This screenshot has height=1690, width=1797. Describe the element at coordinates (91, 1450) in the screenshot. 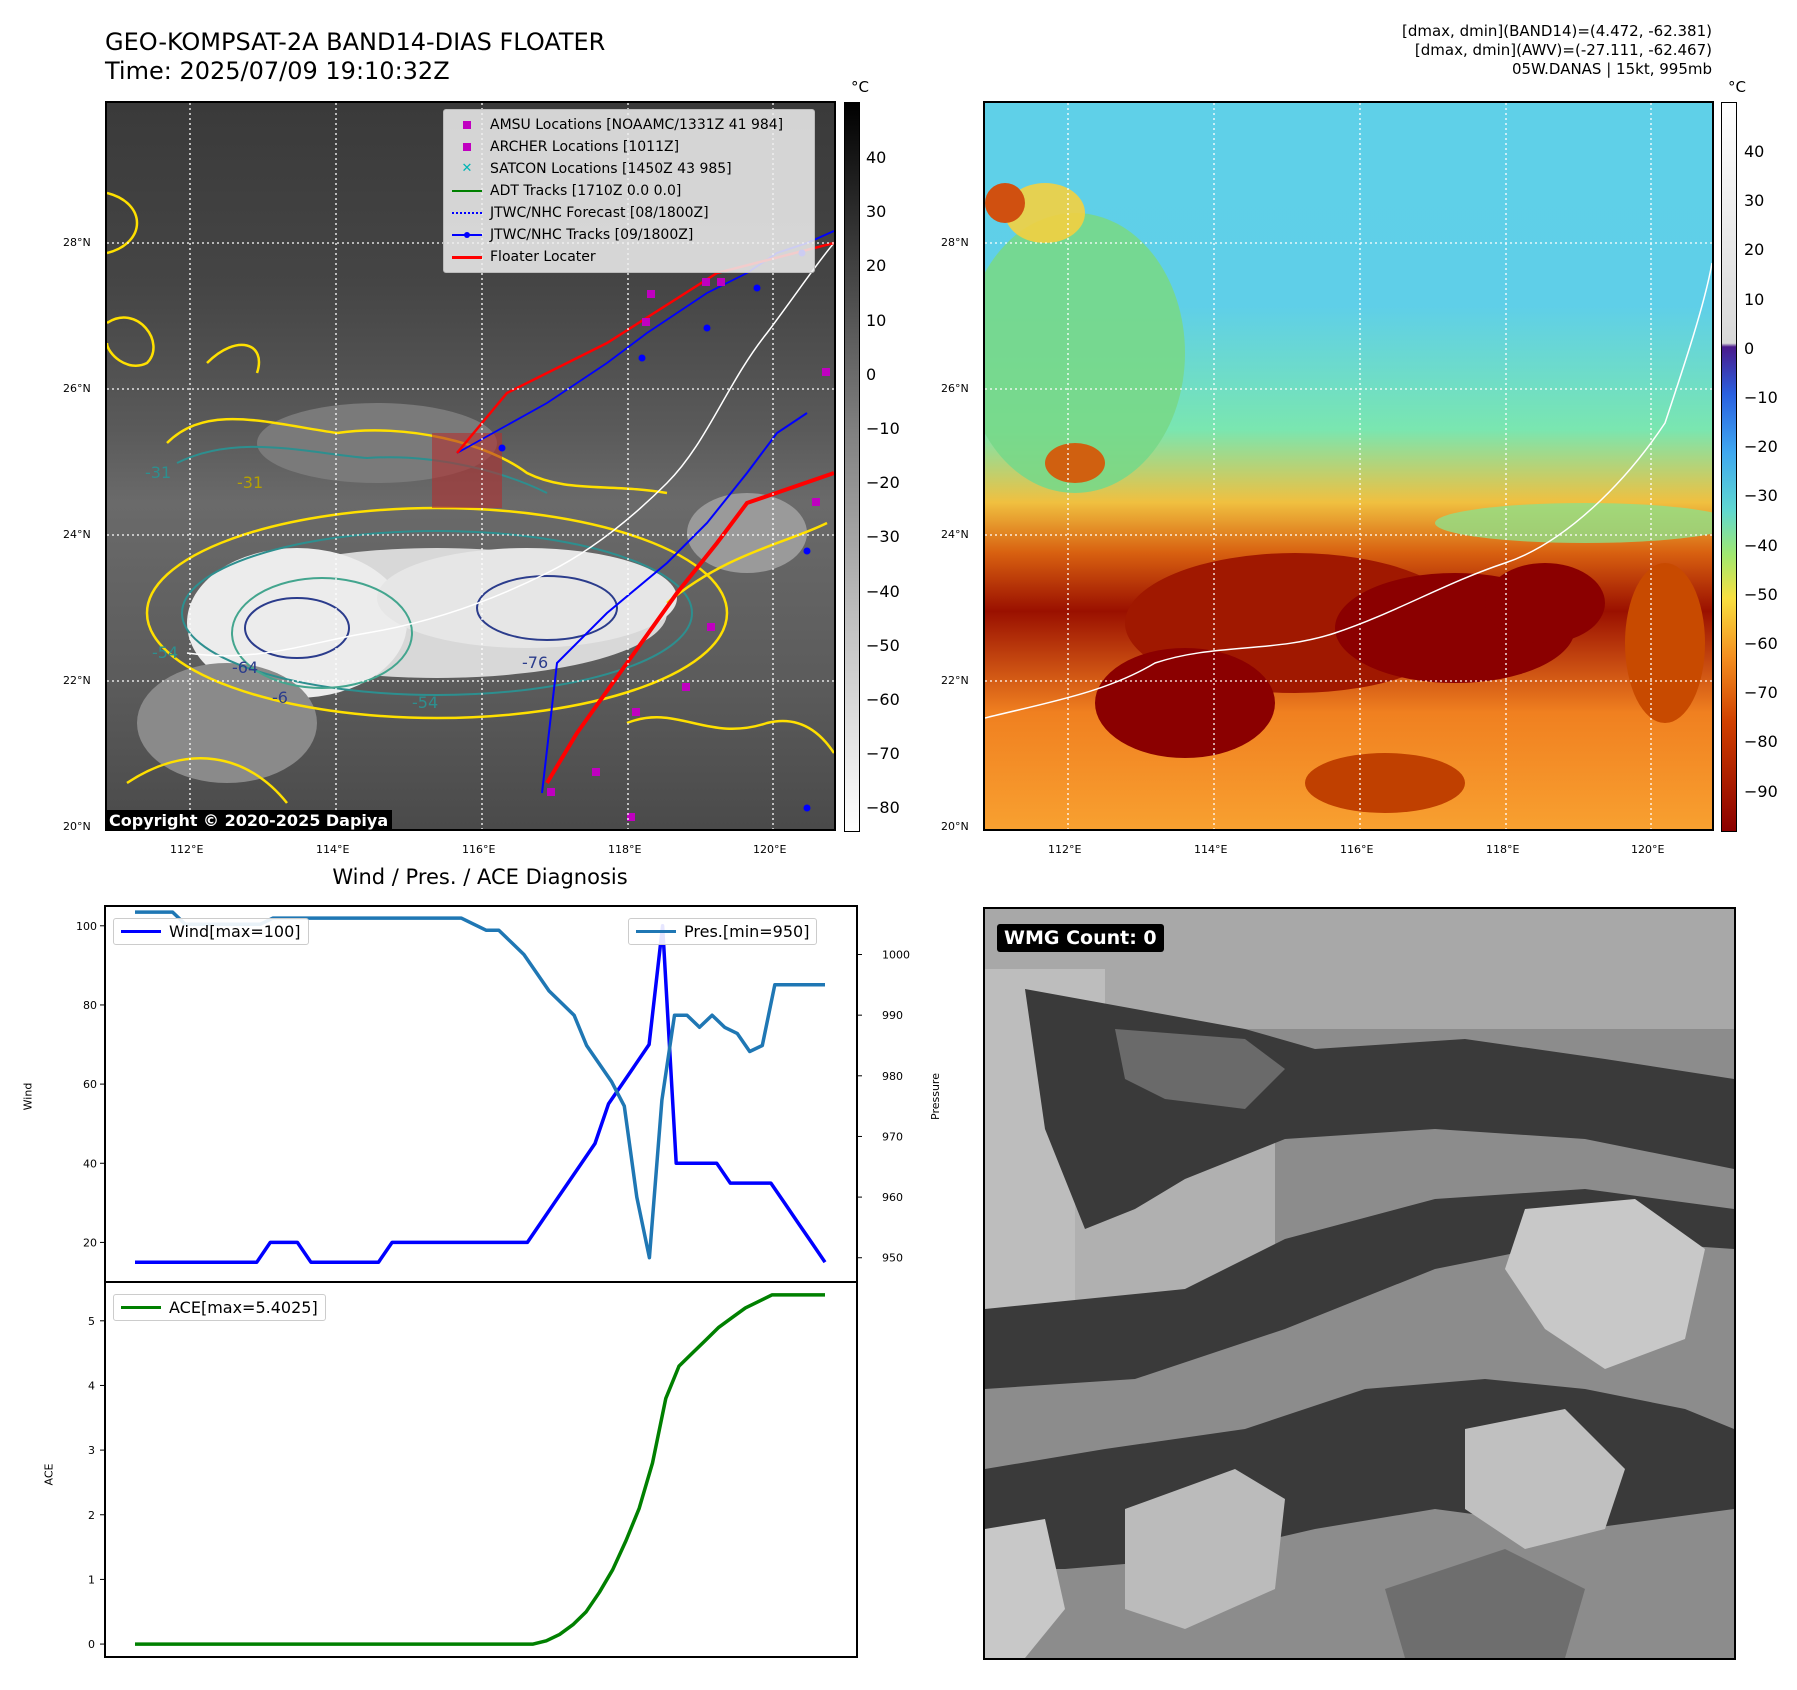

I see `ace-ytick-label: 3` at that location.